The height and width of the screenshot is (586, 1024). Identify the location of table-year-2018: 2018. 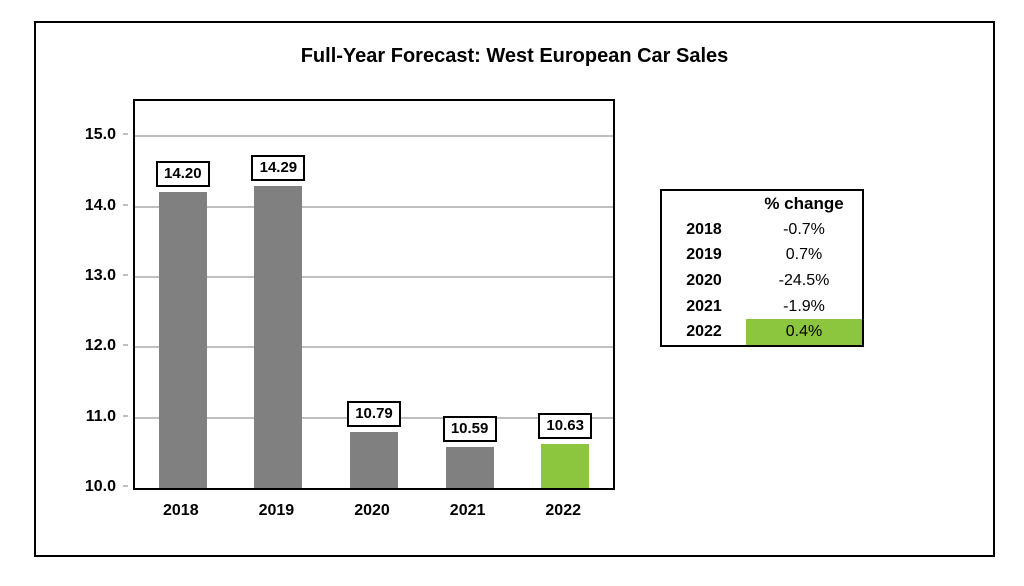
(704, 229).